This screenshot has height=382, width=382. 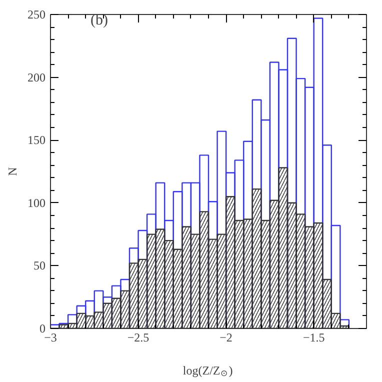 What do you see at coordinates (37, 15) in the screenshot?
I see `y-tick-label: 250` at bounding box center [37, 15].